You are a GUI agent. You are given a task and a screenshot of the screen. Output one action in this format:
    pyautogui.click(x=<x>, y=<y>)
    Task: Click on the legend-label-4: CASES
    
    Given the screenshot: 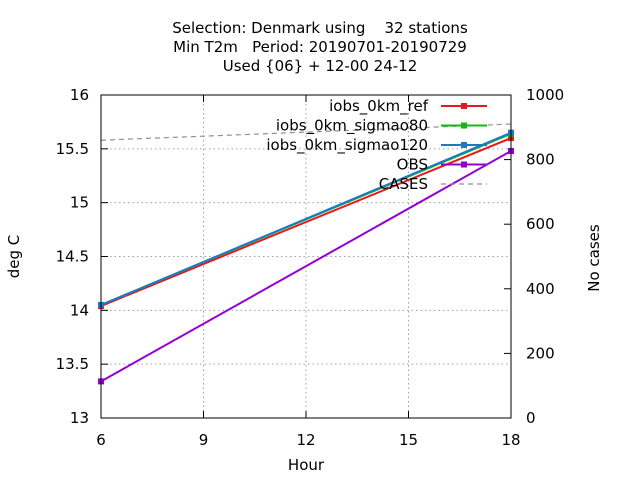 What is the action you would take?
    pyautogui.click(x=403, y=184)
    